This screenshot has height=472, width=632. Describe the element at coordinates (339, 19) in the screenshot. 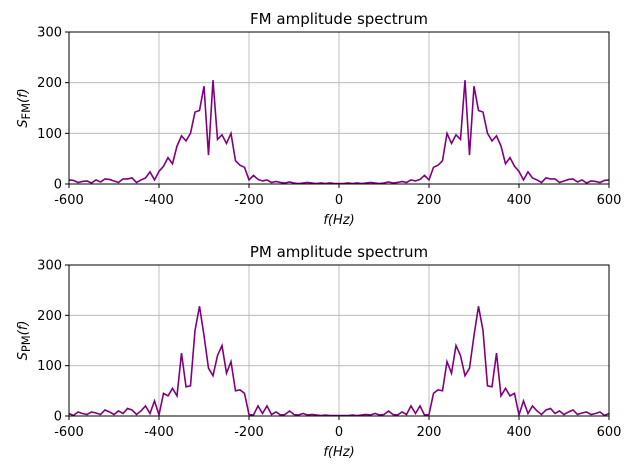

I see `chart-title: FM amplitude spectrum` at that location.